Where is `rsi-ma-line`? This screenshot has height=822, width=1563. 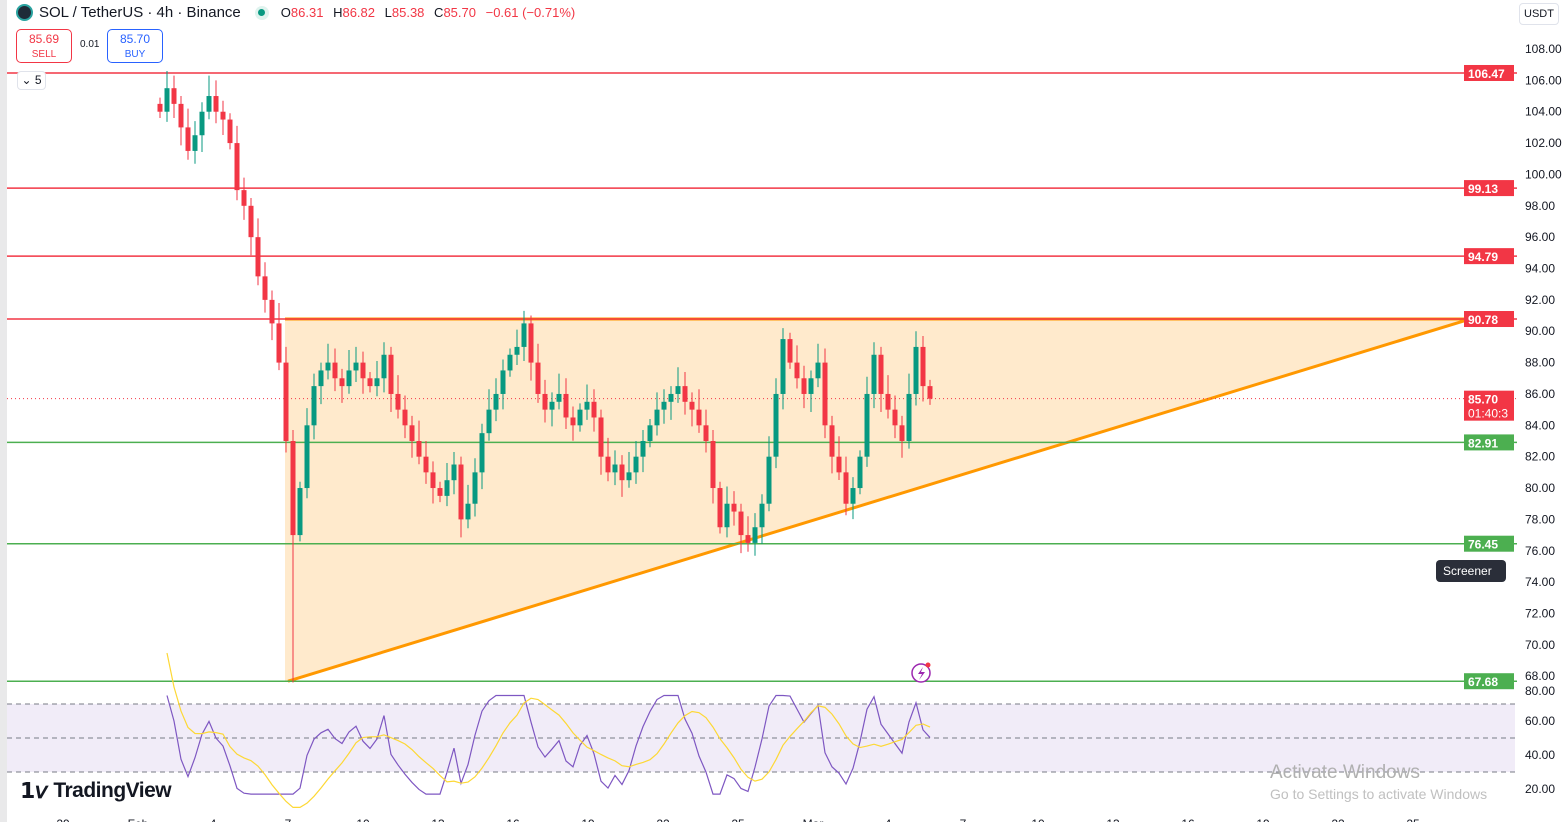
rsi-ma-line is located at coordinates (548, 730).